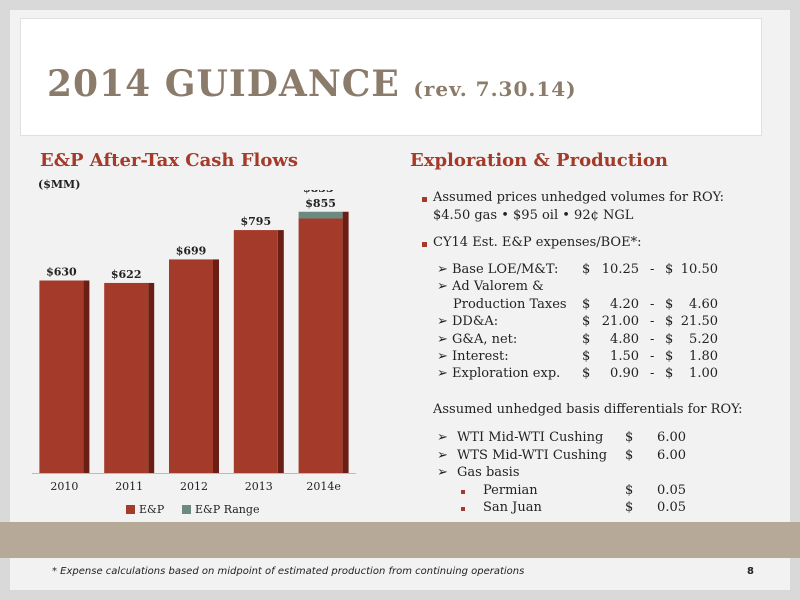 This screenshot has width=800, height=600. What do you see at coordinates (703, 356) in the screenshot?
I see `expense-high: 1.80` at bounding box center [703, 356].